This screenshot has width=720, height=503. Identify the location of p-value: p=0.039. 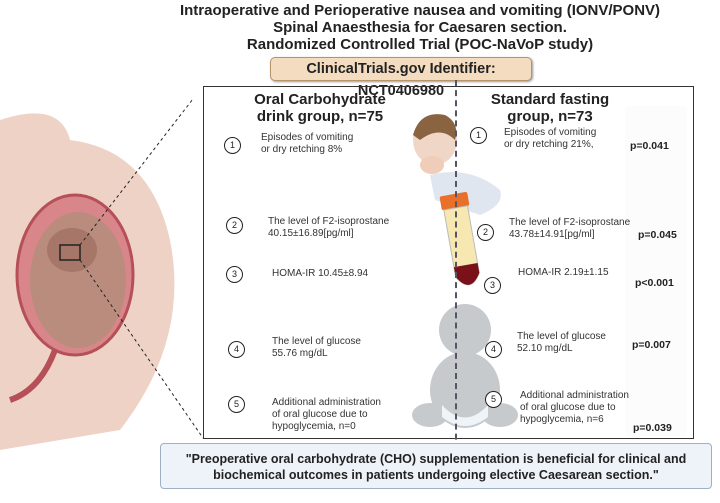
(652, 428).